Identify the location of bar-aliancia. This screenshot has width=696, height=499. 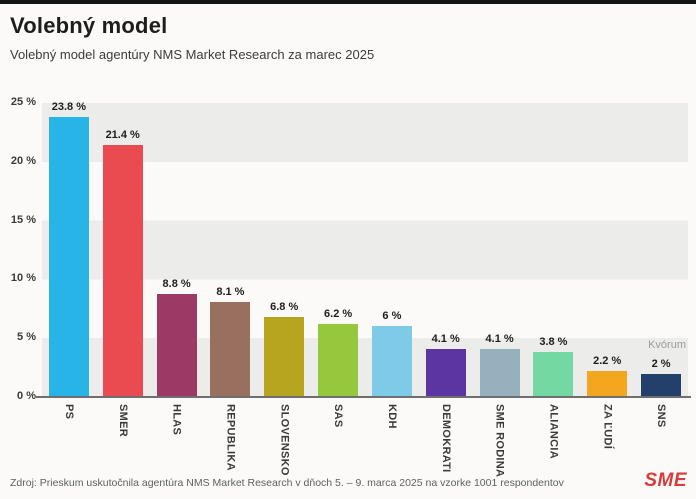
(553, 374).